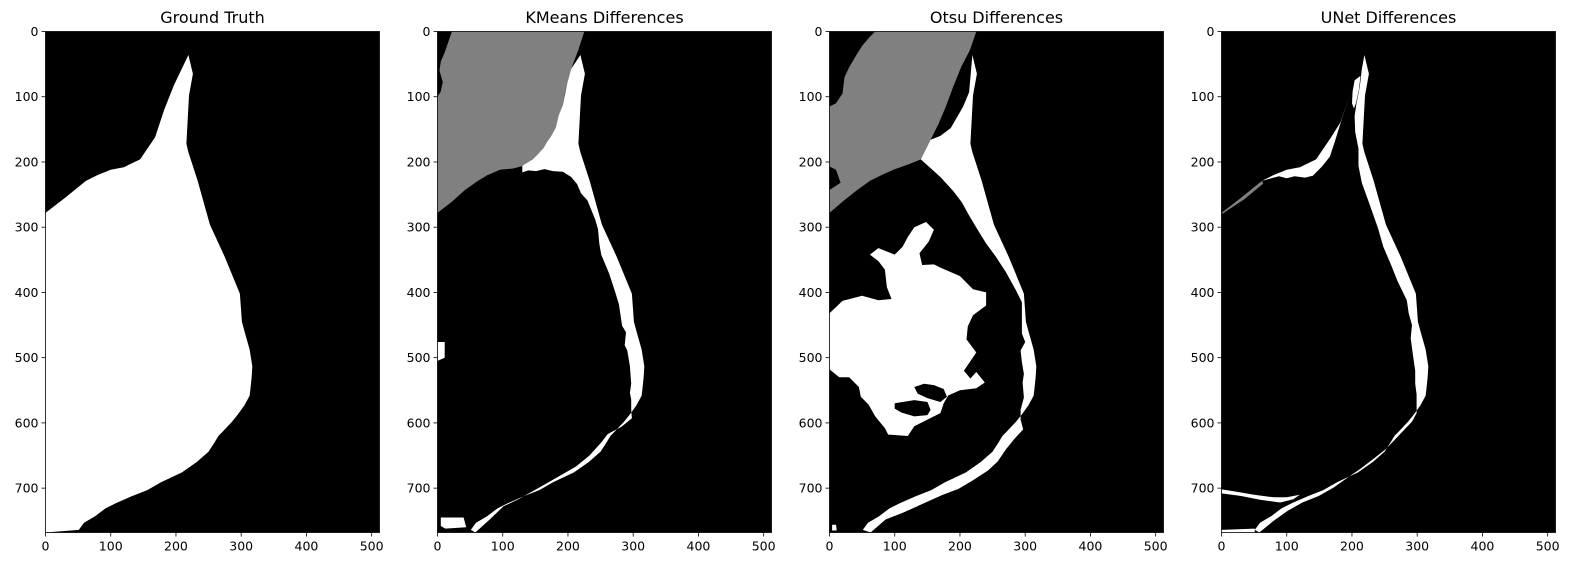 The image size is (1588, 573). What do you see at coordinates (1389, 17) in the screenshot?
I see `panel-title: UNet Differences` at bounding box center [1389, 17].